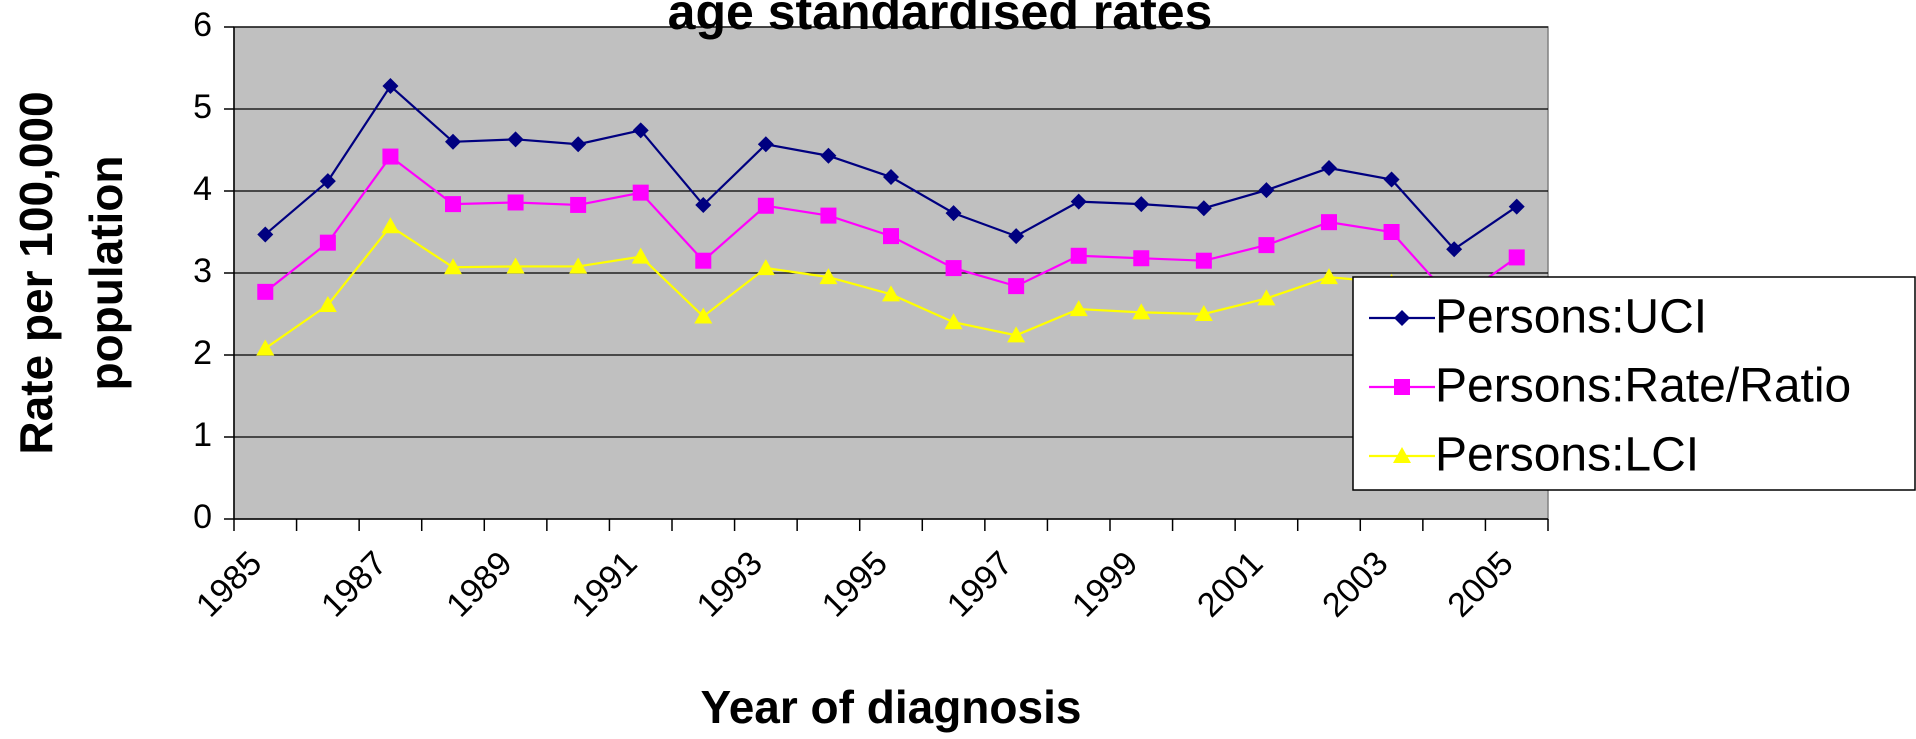  What do you see at coordinates (202, 435) in the screenshot?
I see `y-tick-label: 1` at bounding box center [202, 435].